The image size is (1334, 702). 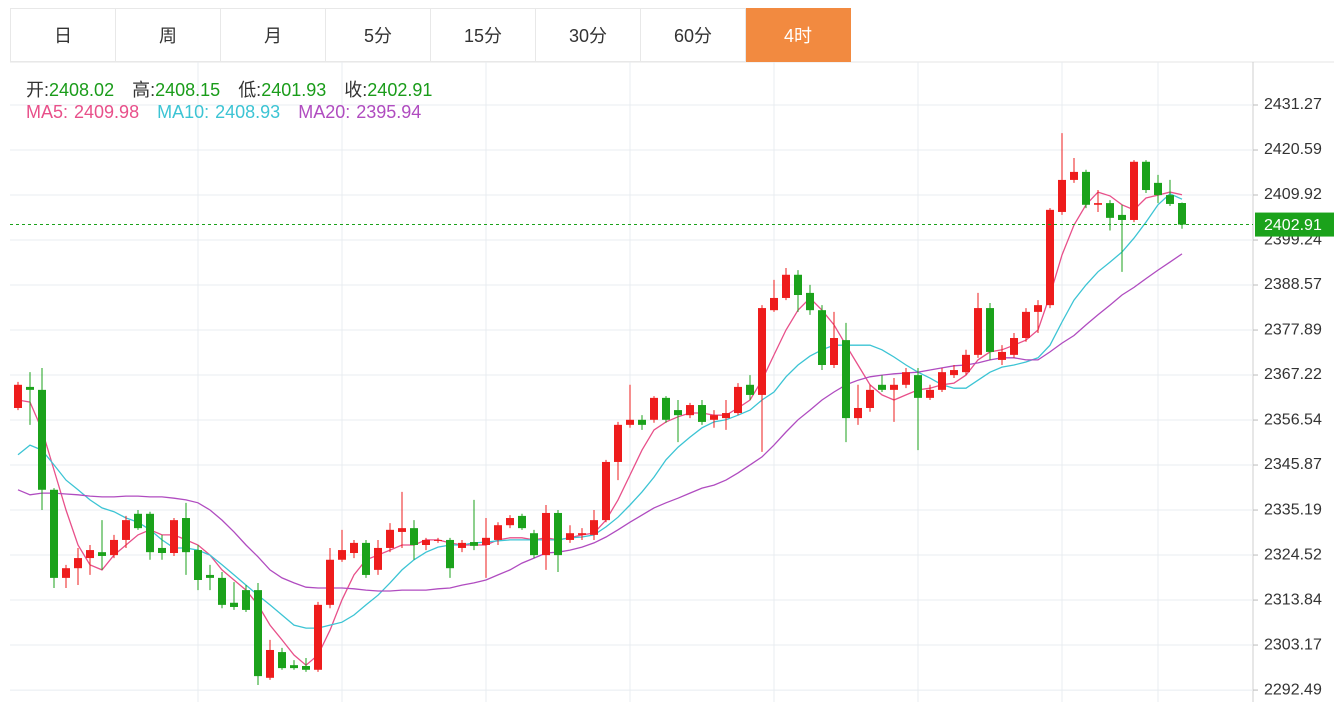 I want to click on legend-label: MA20:, so click(x=324, y=112).